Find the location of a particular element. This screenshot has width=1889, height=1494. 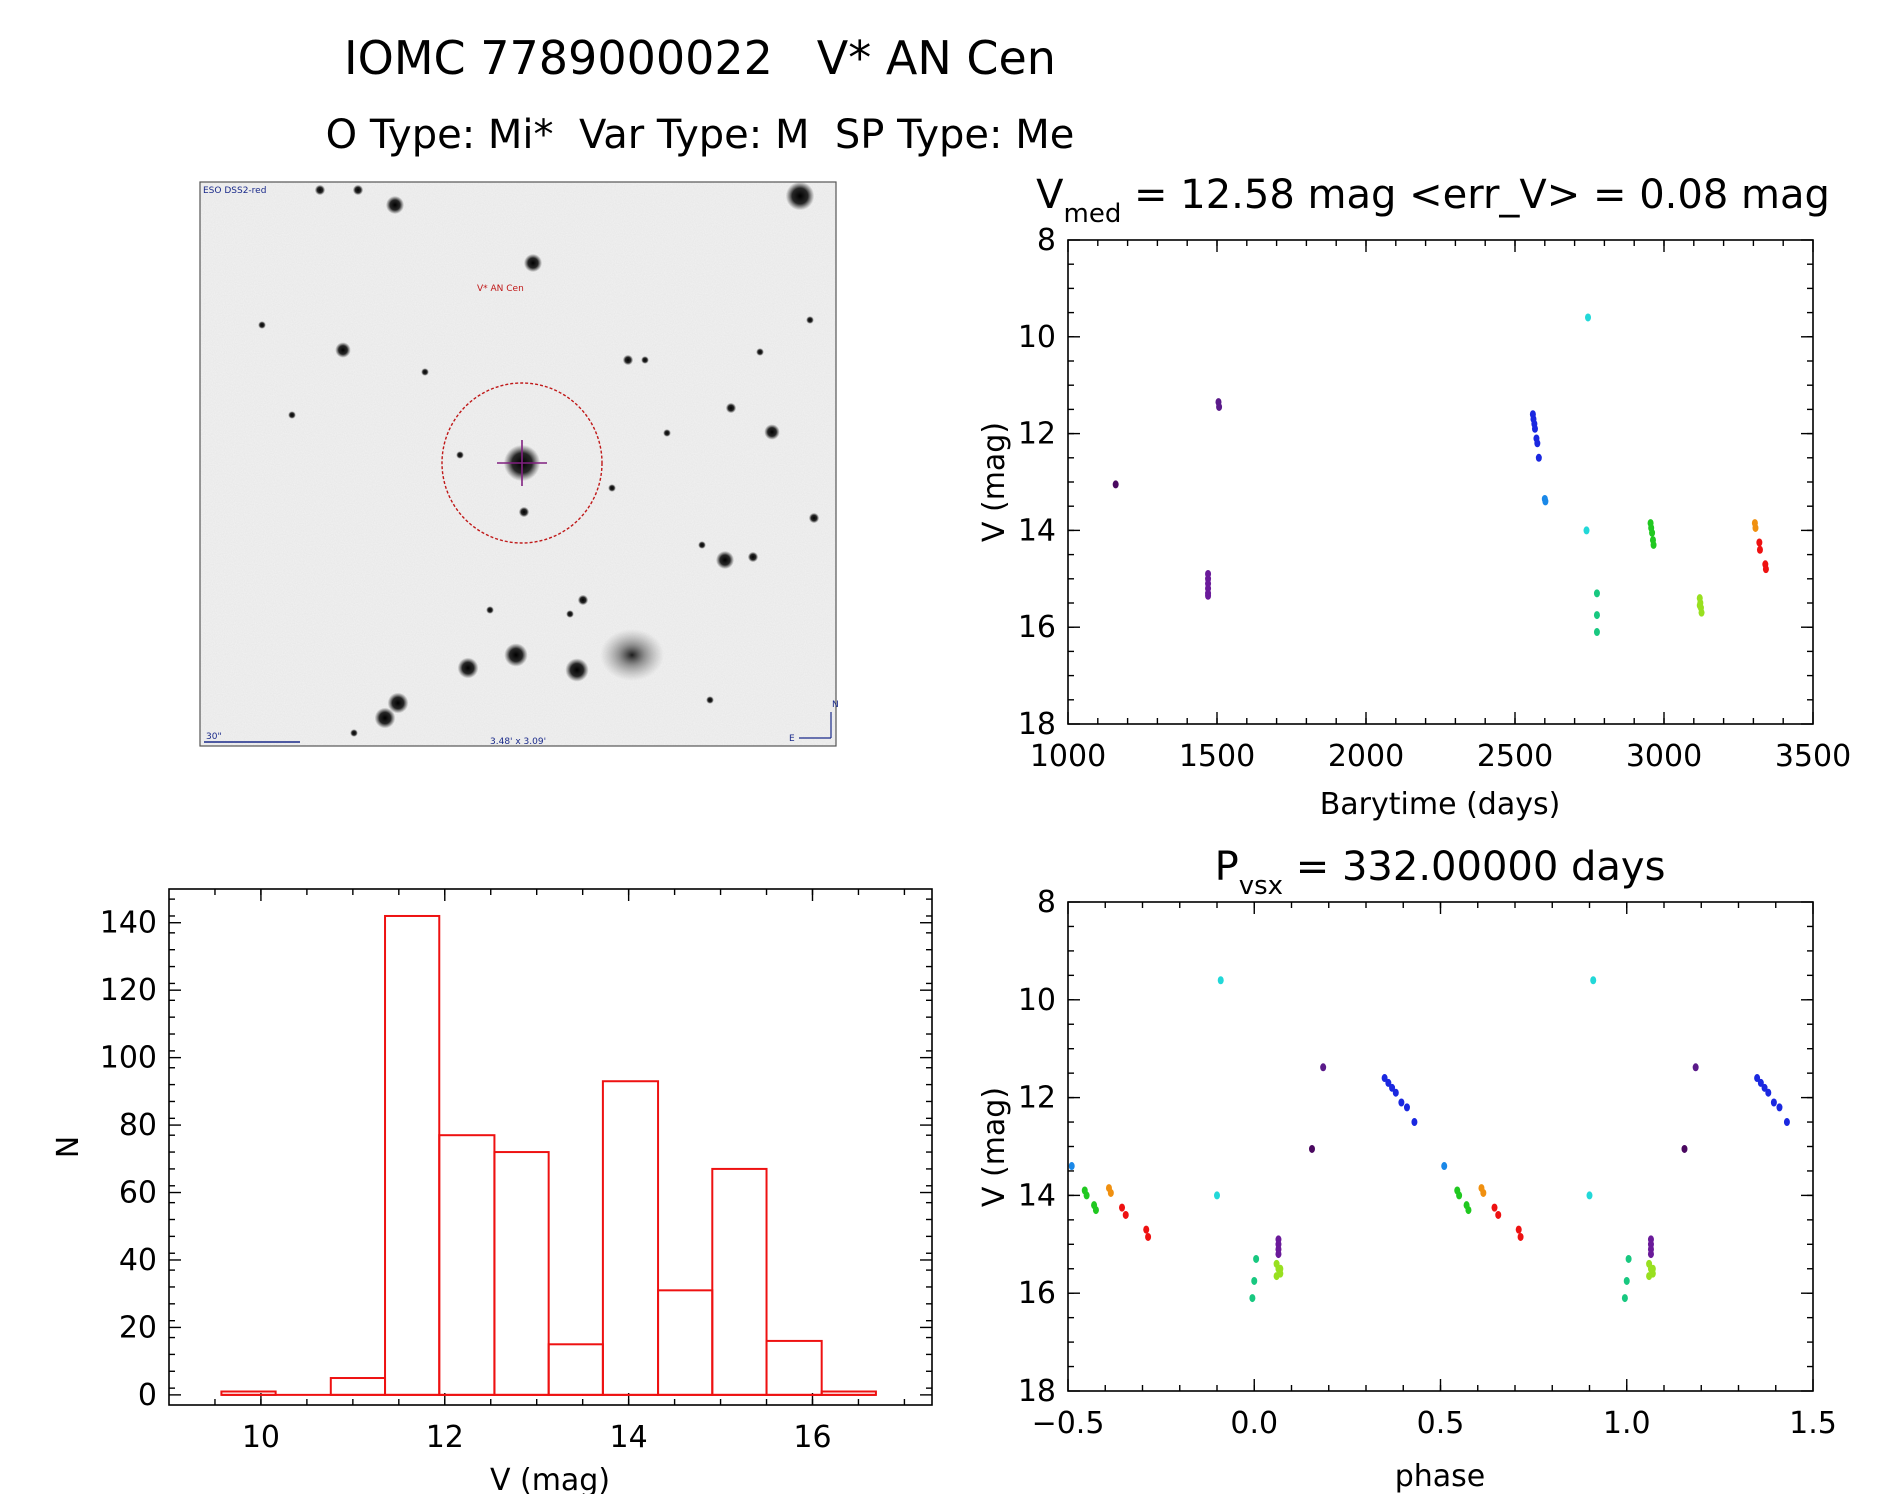

x-tick-label: 1000 is located at coordinates (1068, 756).